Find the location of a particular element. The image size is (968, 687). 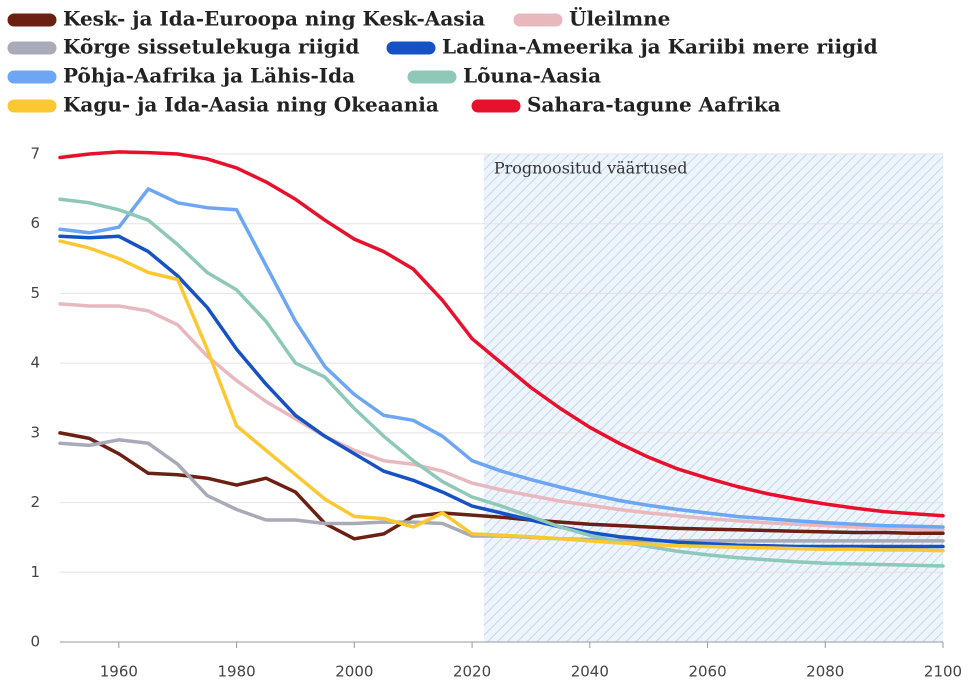

x-tick-label: 2000 is located at coordinates (354, 672).